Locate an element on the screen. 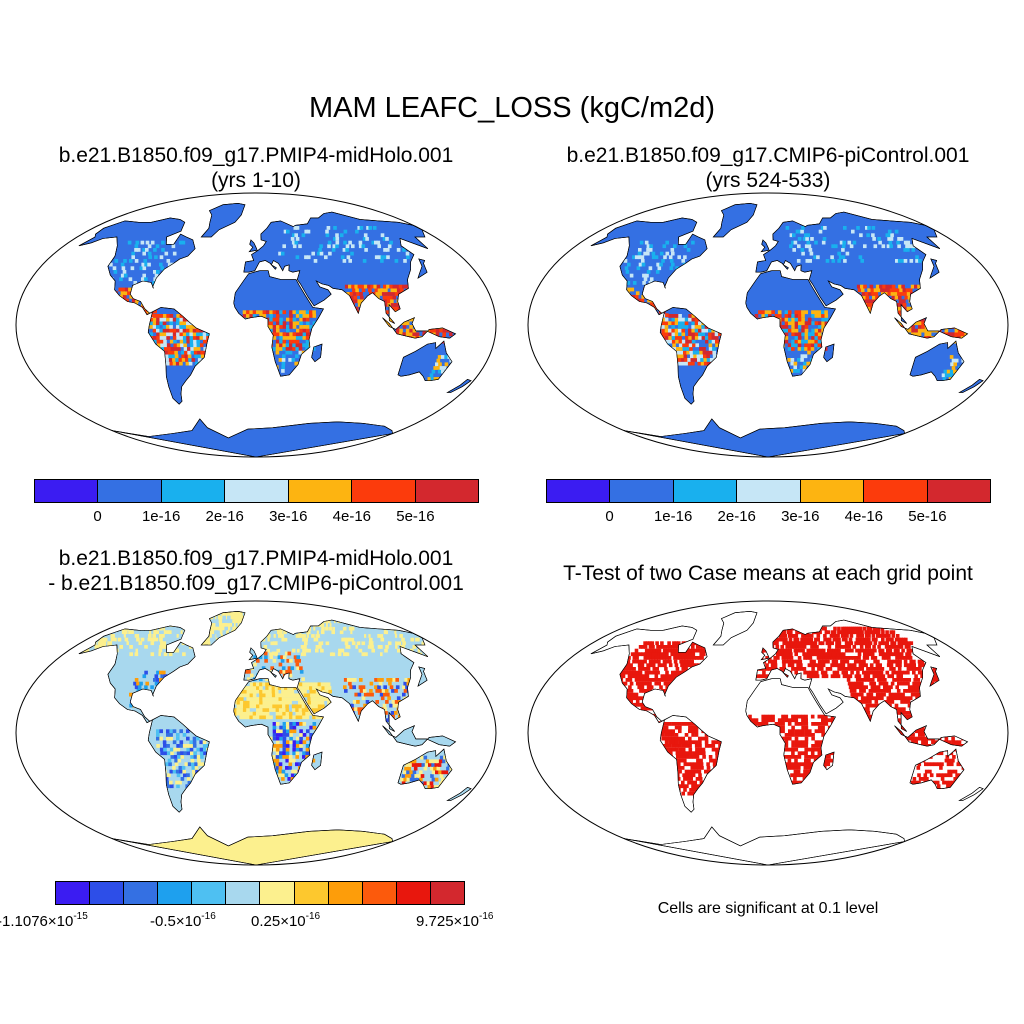 This screenshot has height=1024, width=1024. map-picontrol is located at coordinates (768, 325).